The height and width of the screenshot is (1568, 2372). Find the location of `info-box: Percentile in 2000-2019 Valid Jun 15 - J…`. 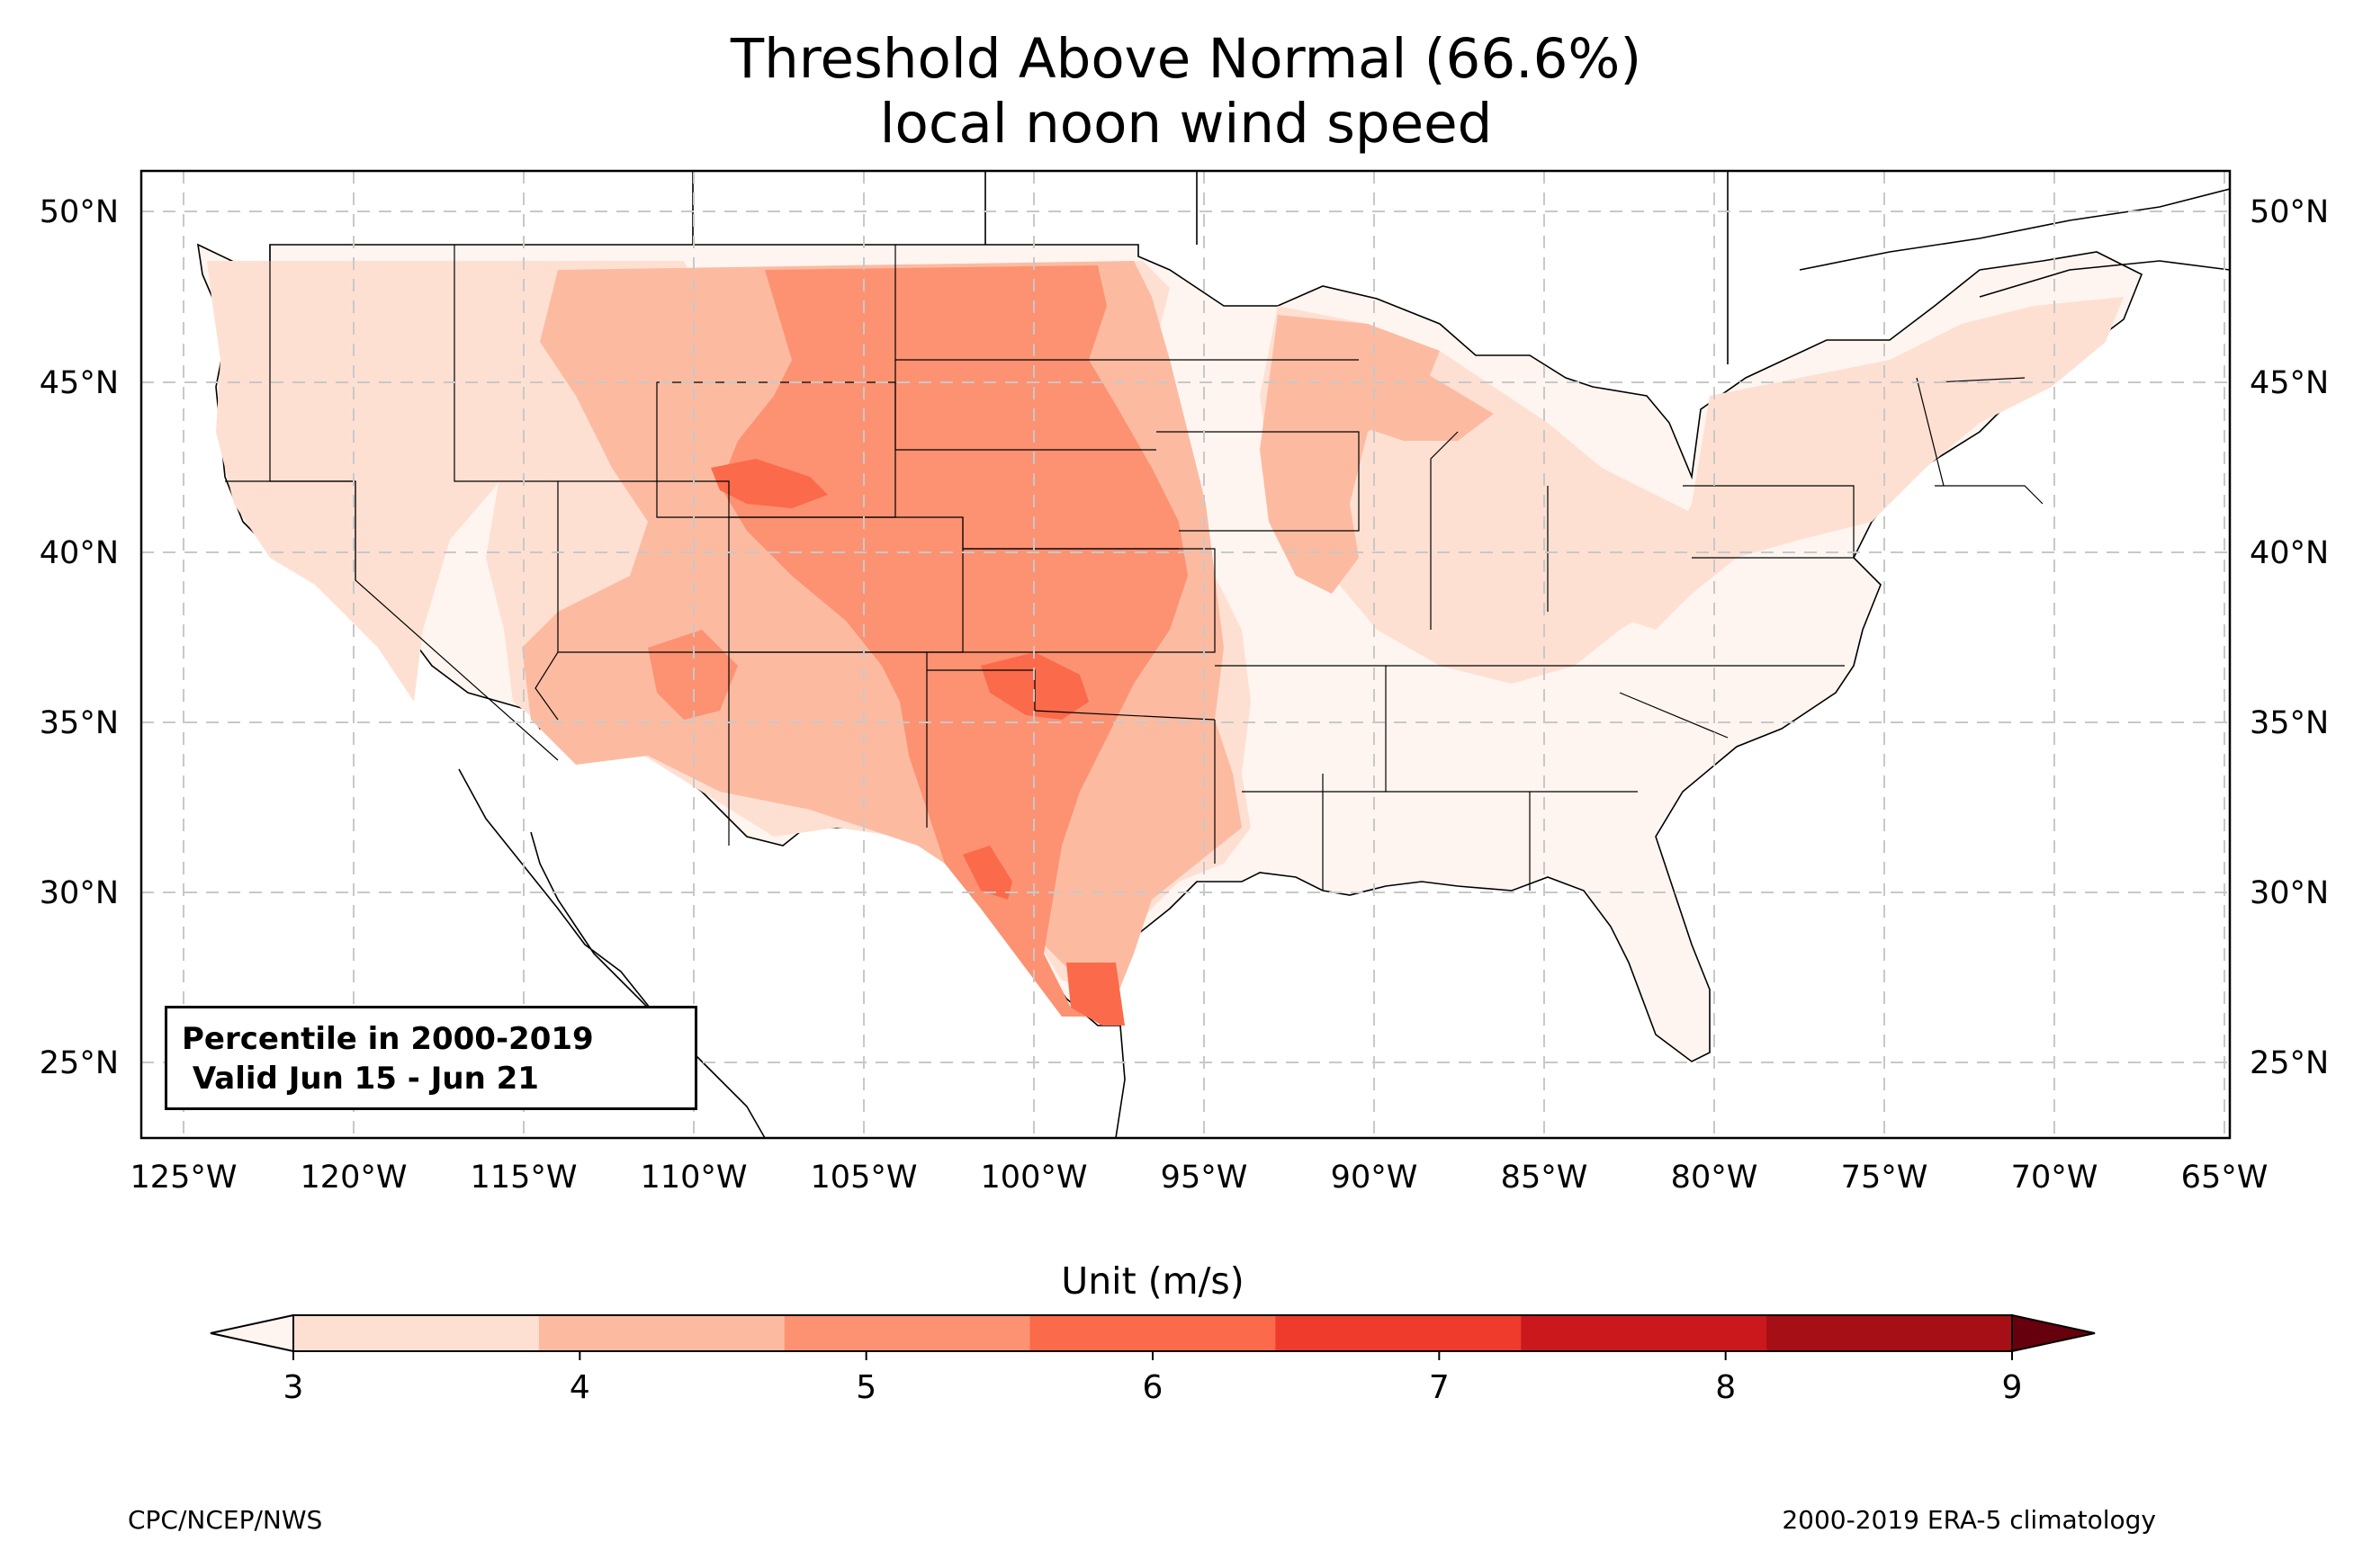

info-box: Percentile in 2000-2019 Valid Jun 15 - J… is located at coordinates (431, 1058).